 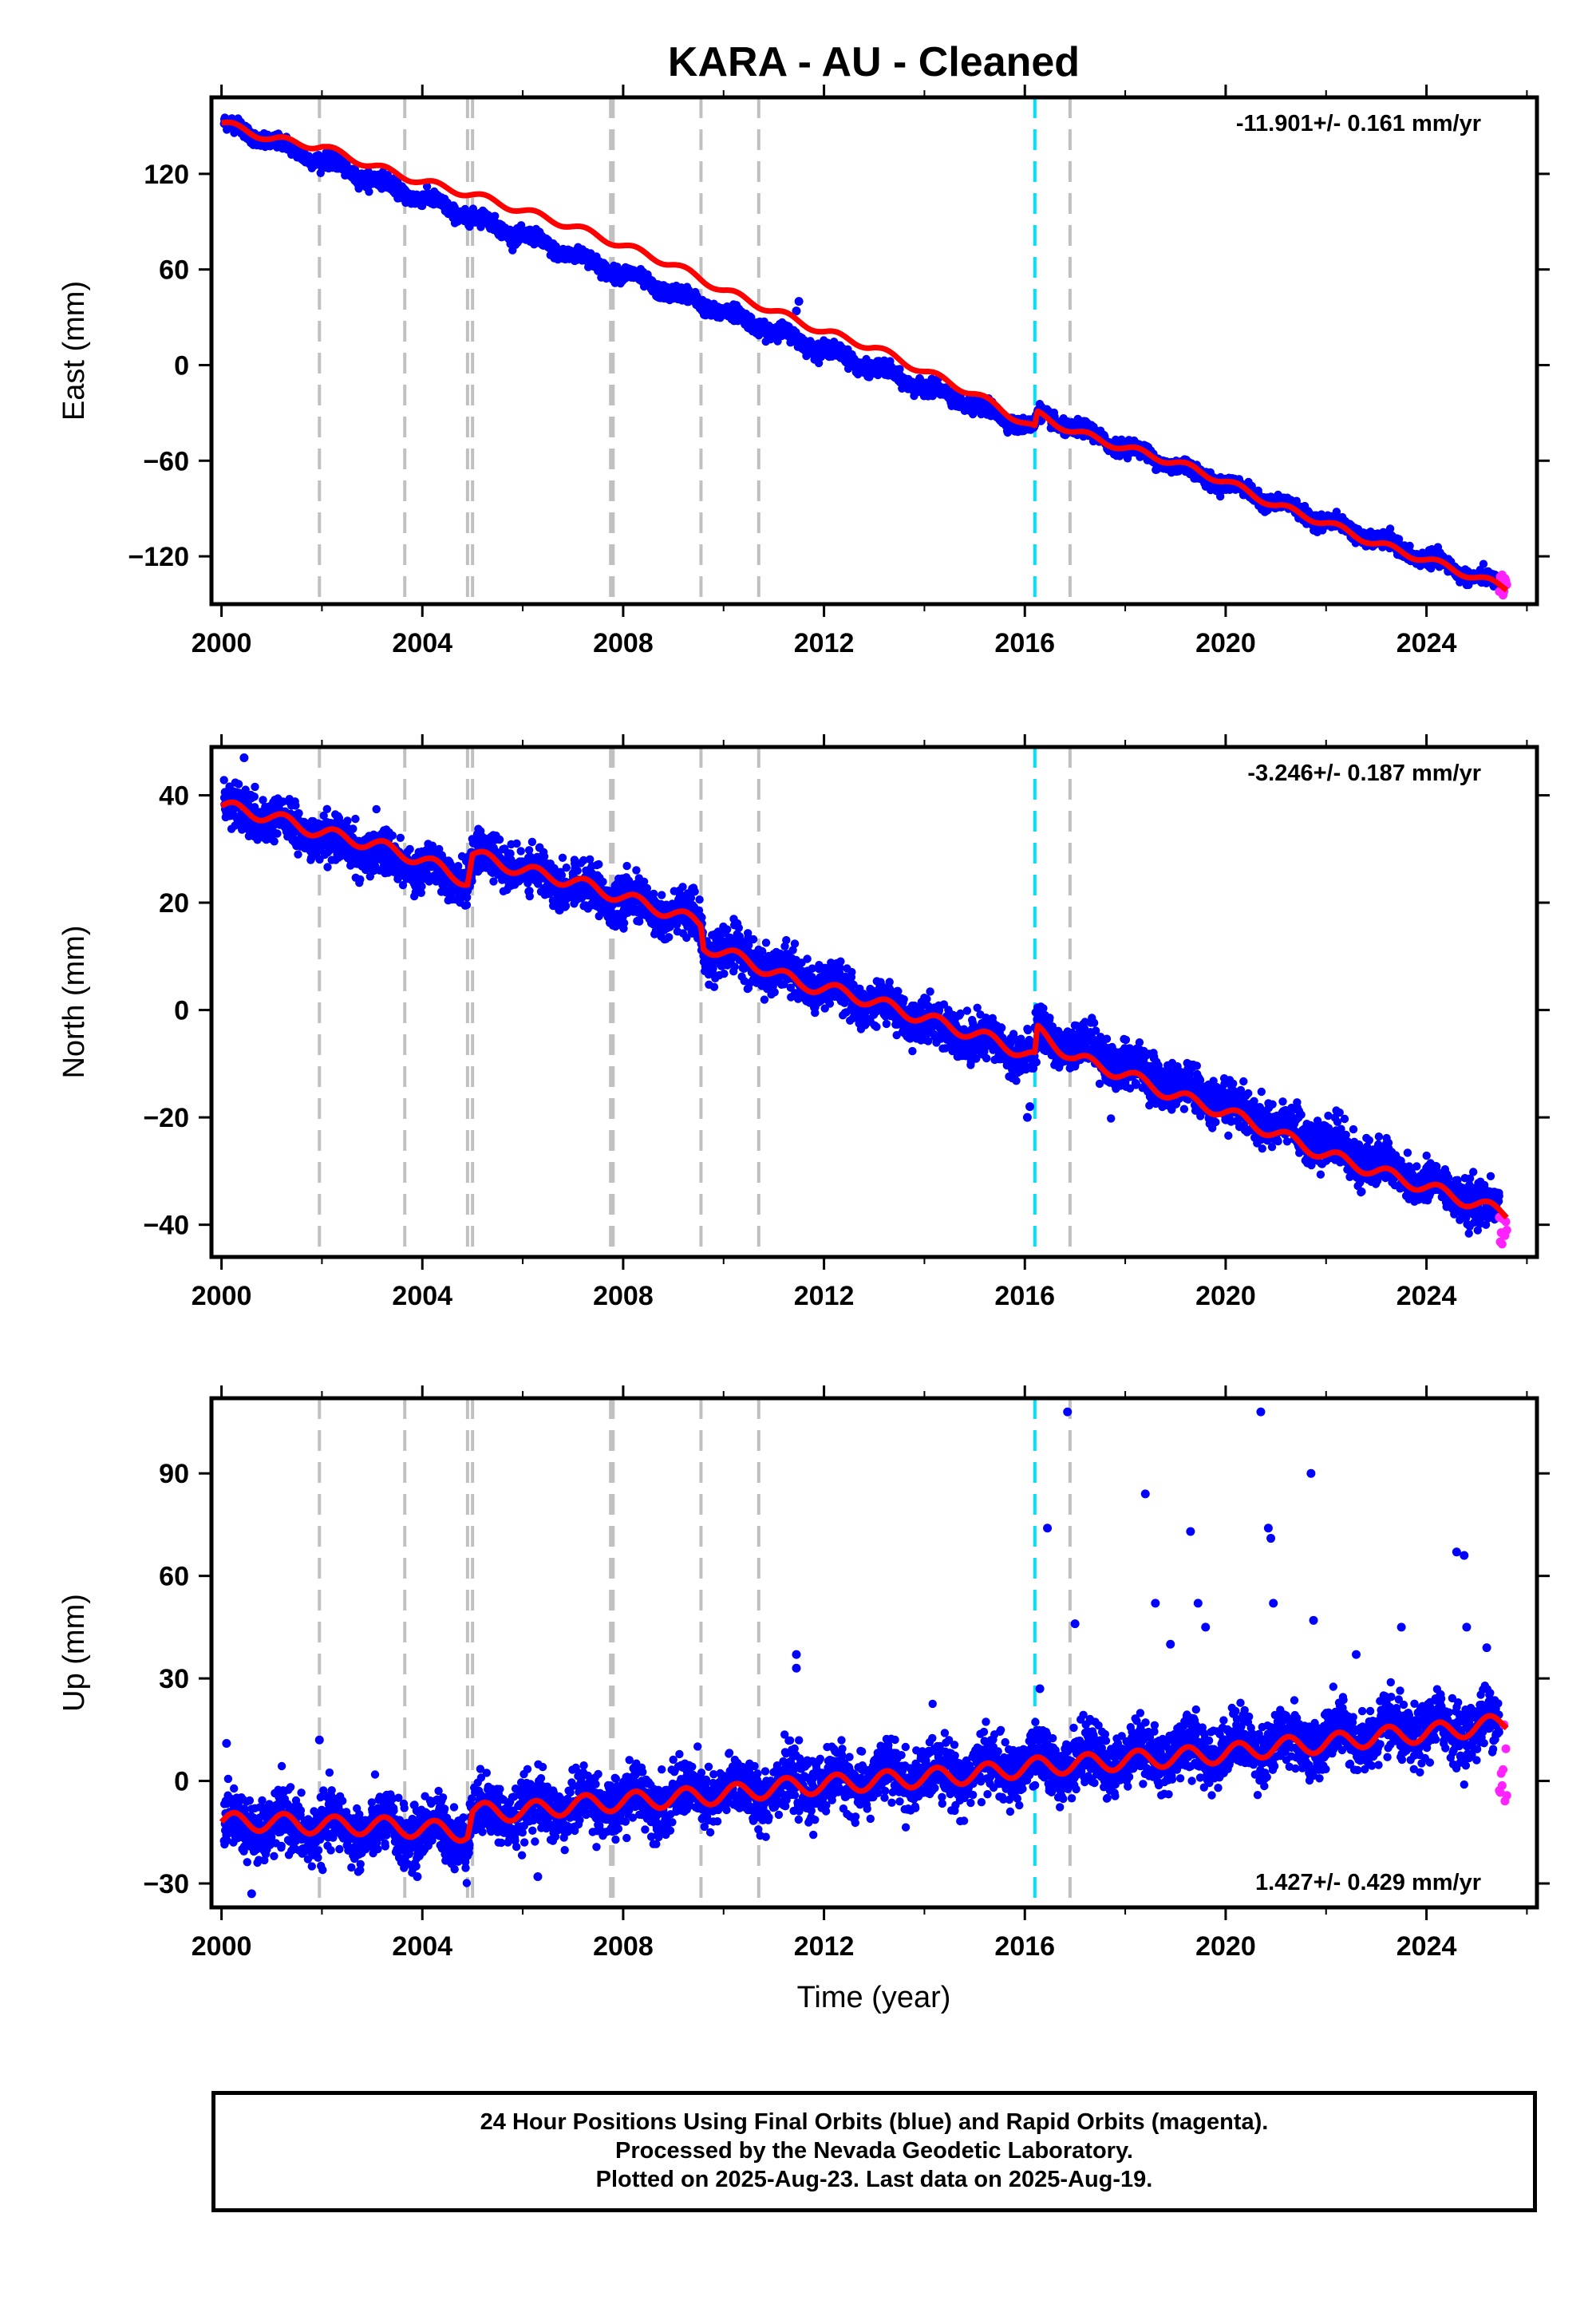 What do you see at coordinates (1426, 643) in the screenshot?
I see `x-tick-label: 2024` at bounding box center [1426, 643].